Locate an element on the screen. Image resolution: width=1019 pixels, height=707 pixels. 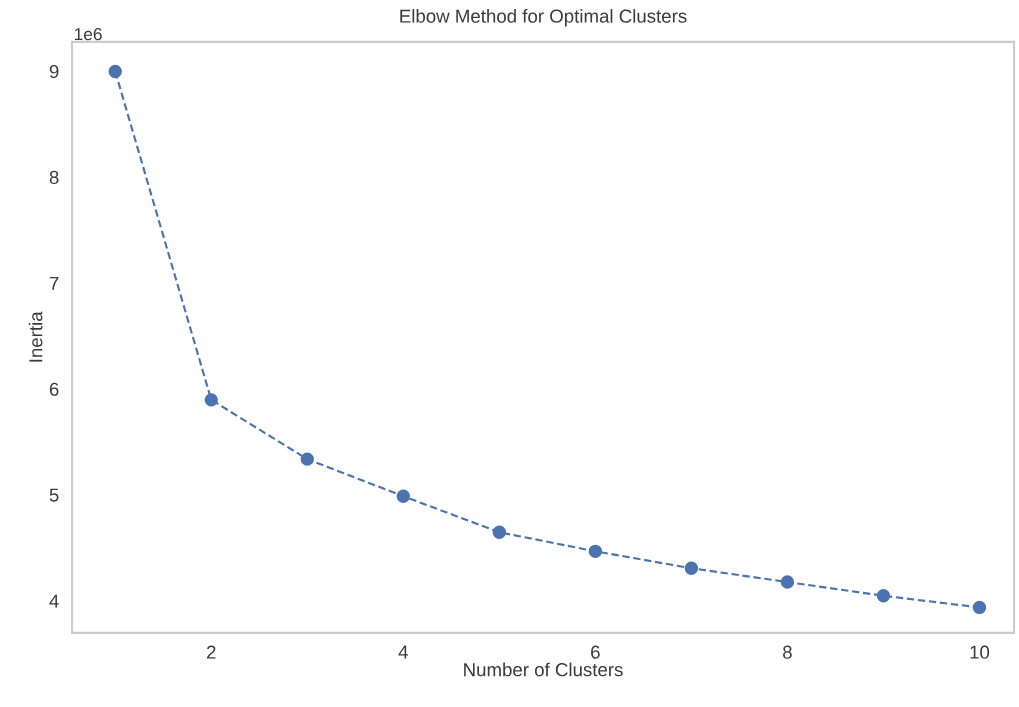
y-tick-label: 8 is located at coordinates (54, 177).